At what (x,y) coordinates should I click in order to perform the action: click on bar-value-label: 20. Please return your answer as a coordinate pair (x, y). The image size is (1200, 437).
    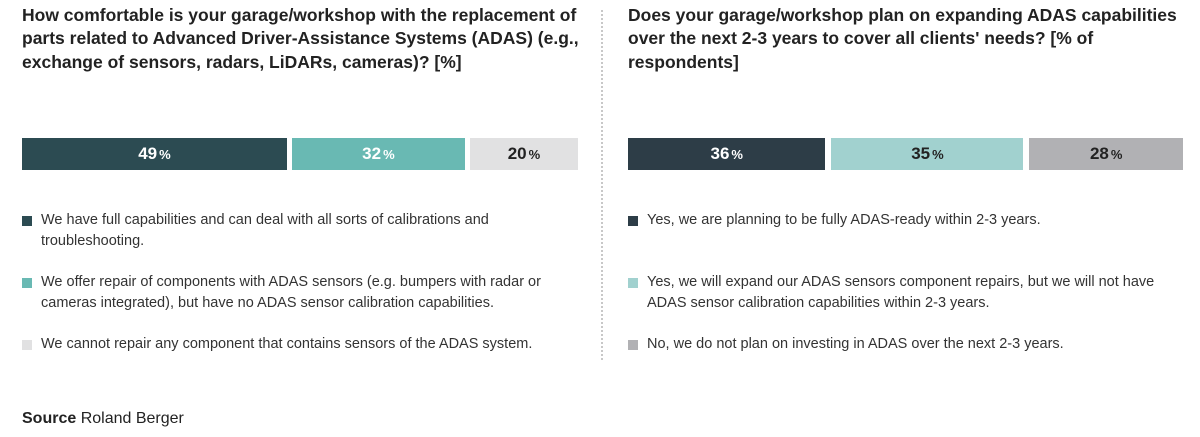
    Looking at the image, I should click on (517, 153).